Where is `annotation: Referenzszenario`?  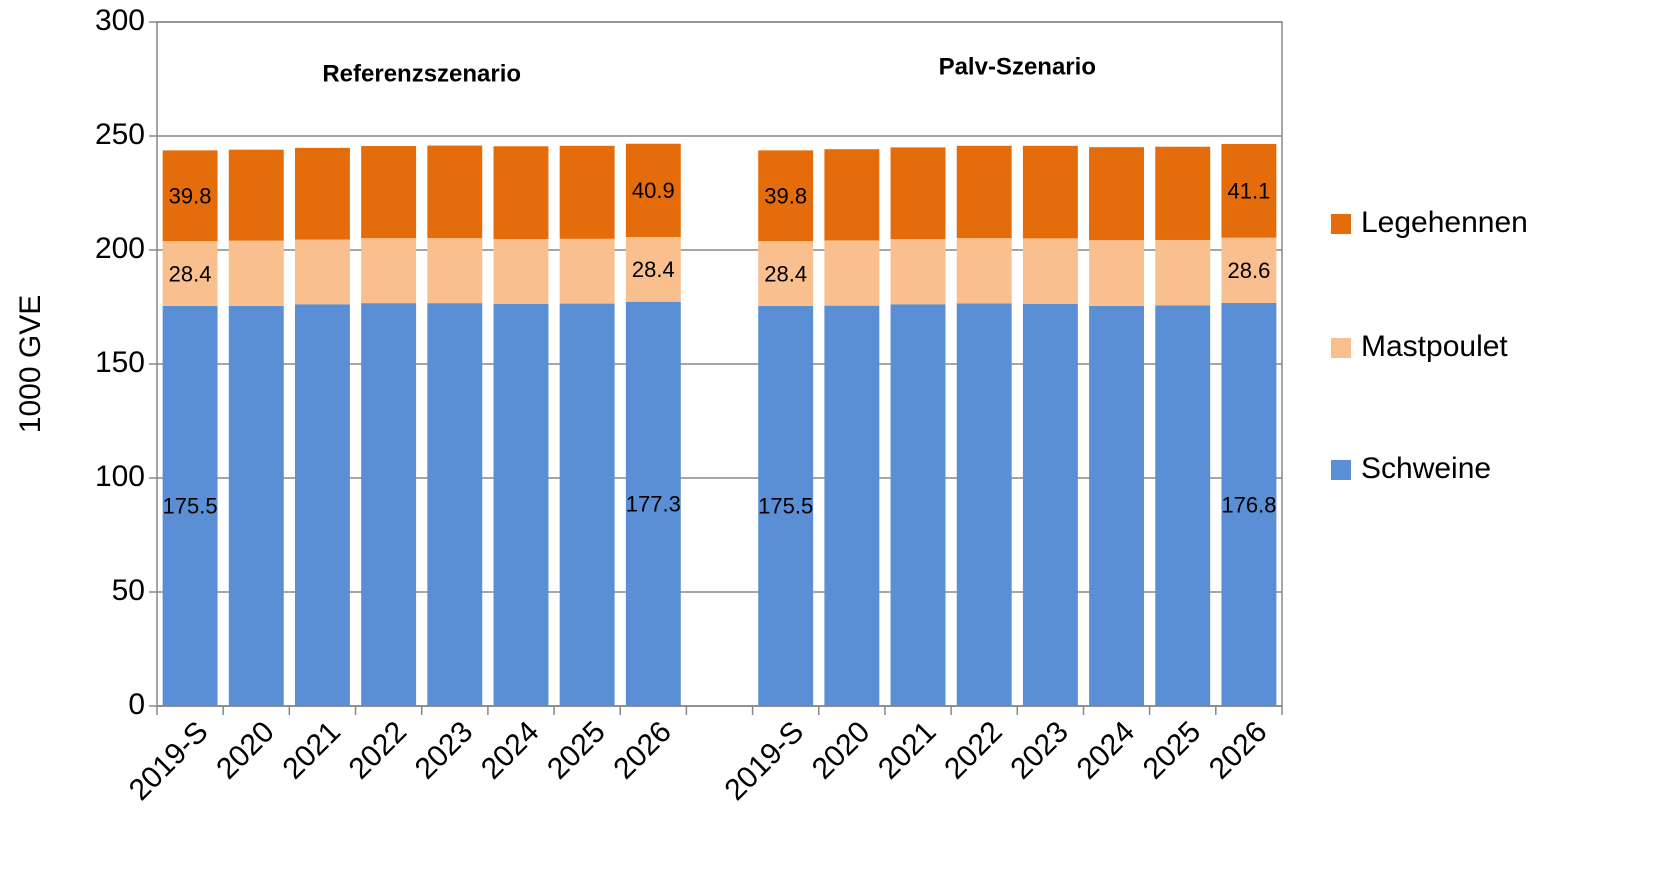
annotation: Referenzszenario is located at coordinates (421, 73).